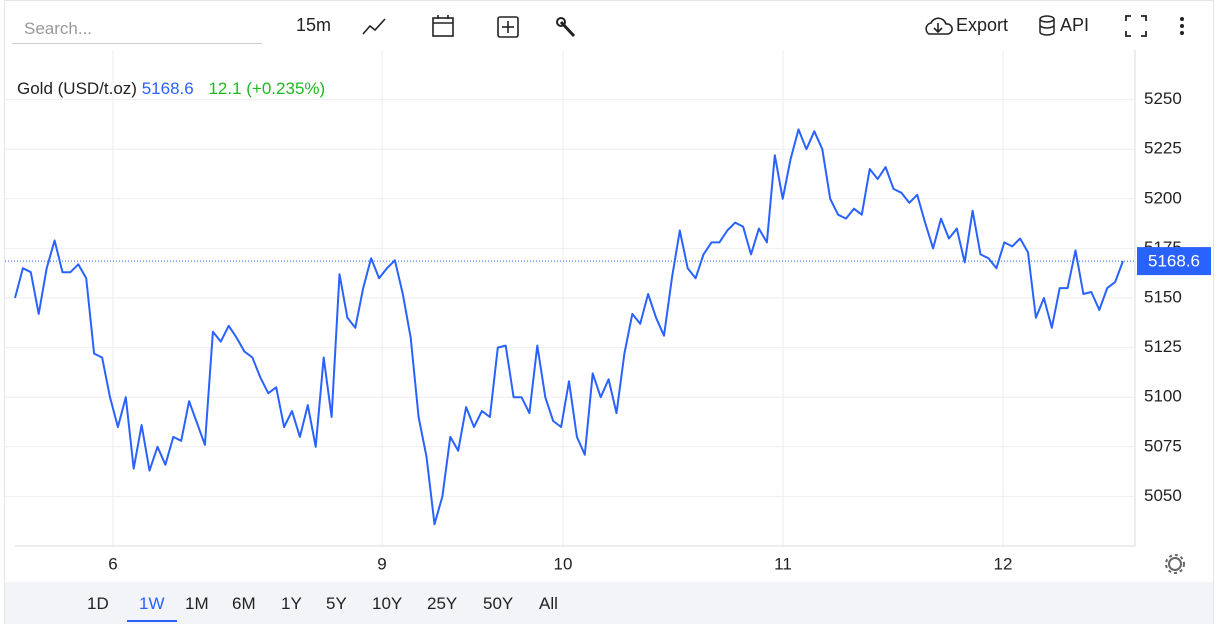 The image size is (1216, 626). Describe the element at coordinates (112, 563) in the screenshot. I see `x-tick-label: 6` at that location.